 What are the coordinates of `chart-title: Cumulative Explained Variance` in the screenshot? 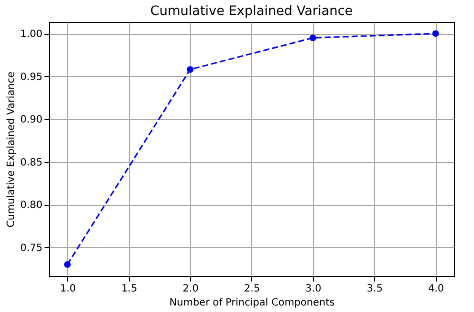 It's located at (251, 11).